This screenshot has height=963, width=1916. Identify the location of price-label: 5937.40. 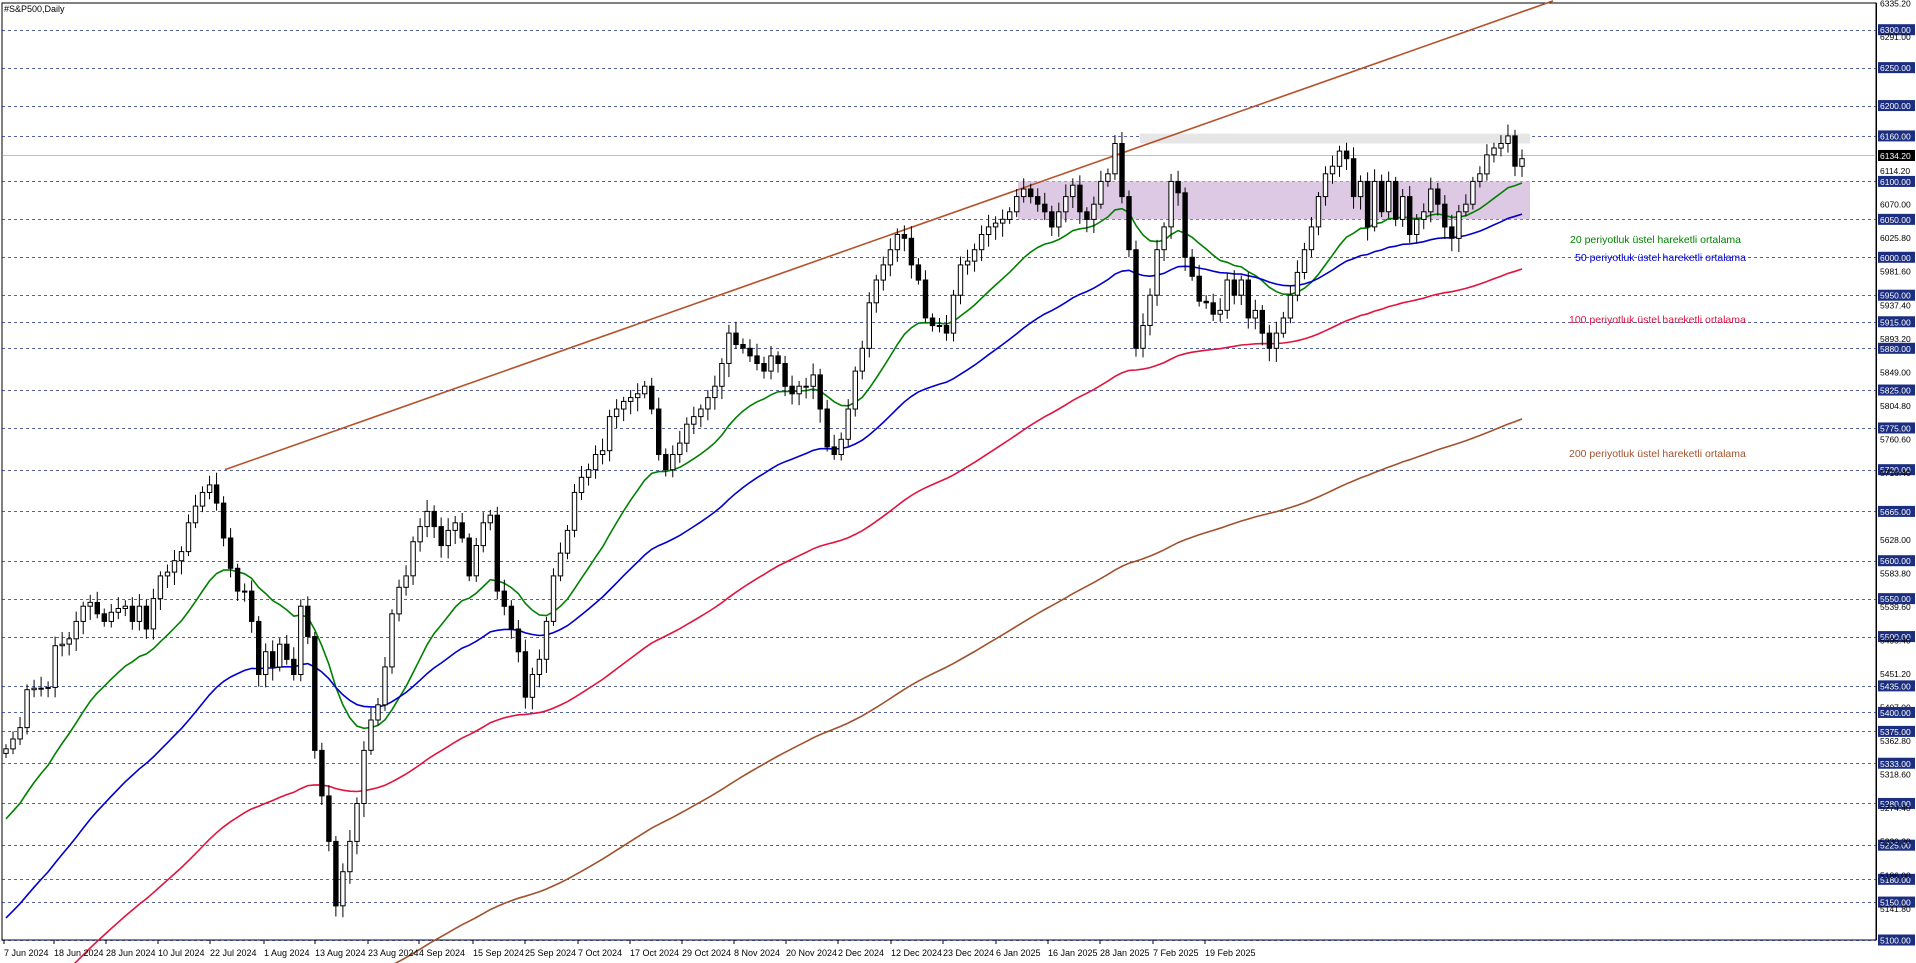
(1895, 305).